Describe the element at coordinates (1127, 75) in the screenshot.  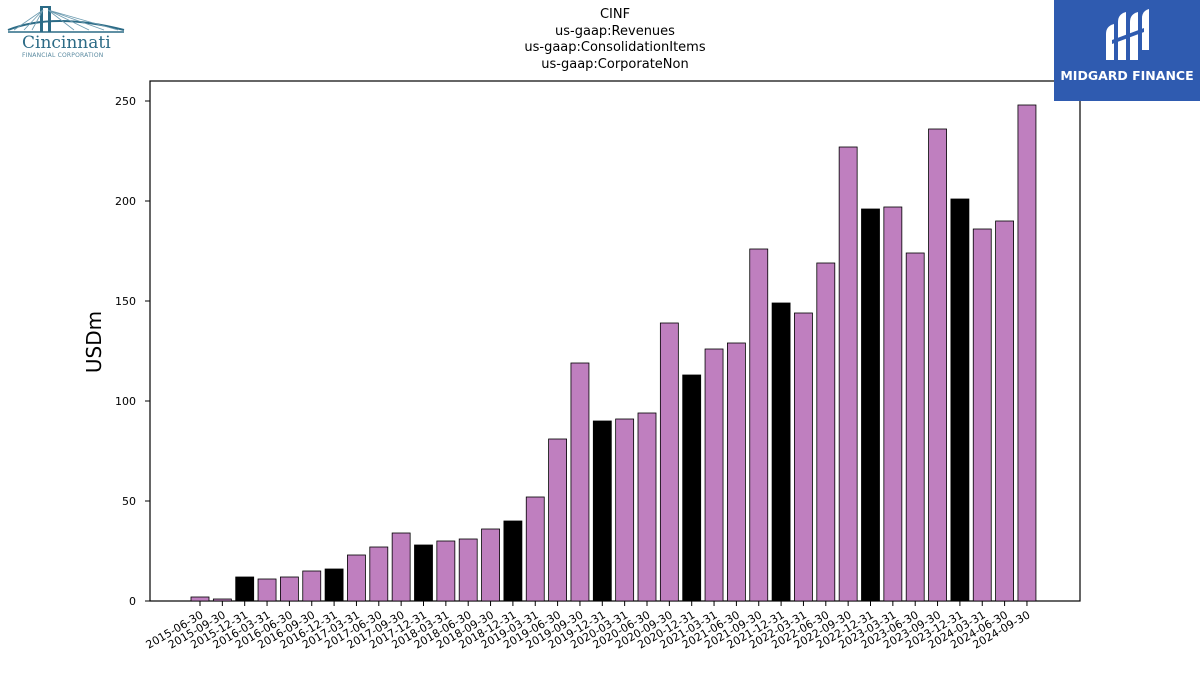
I see `logo-wordmark: MIDGARD FINANCE` at that location.